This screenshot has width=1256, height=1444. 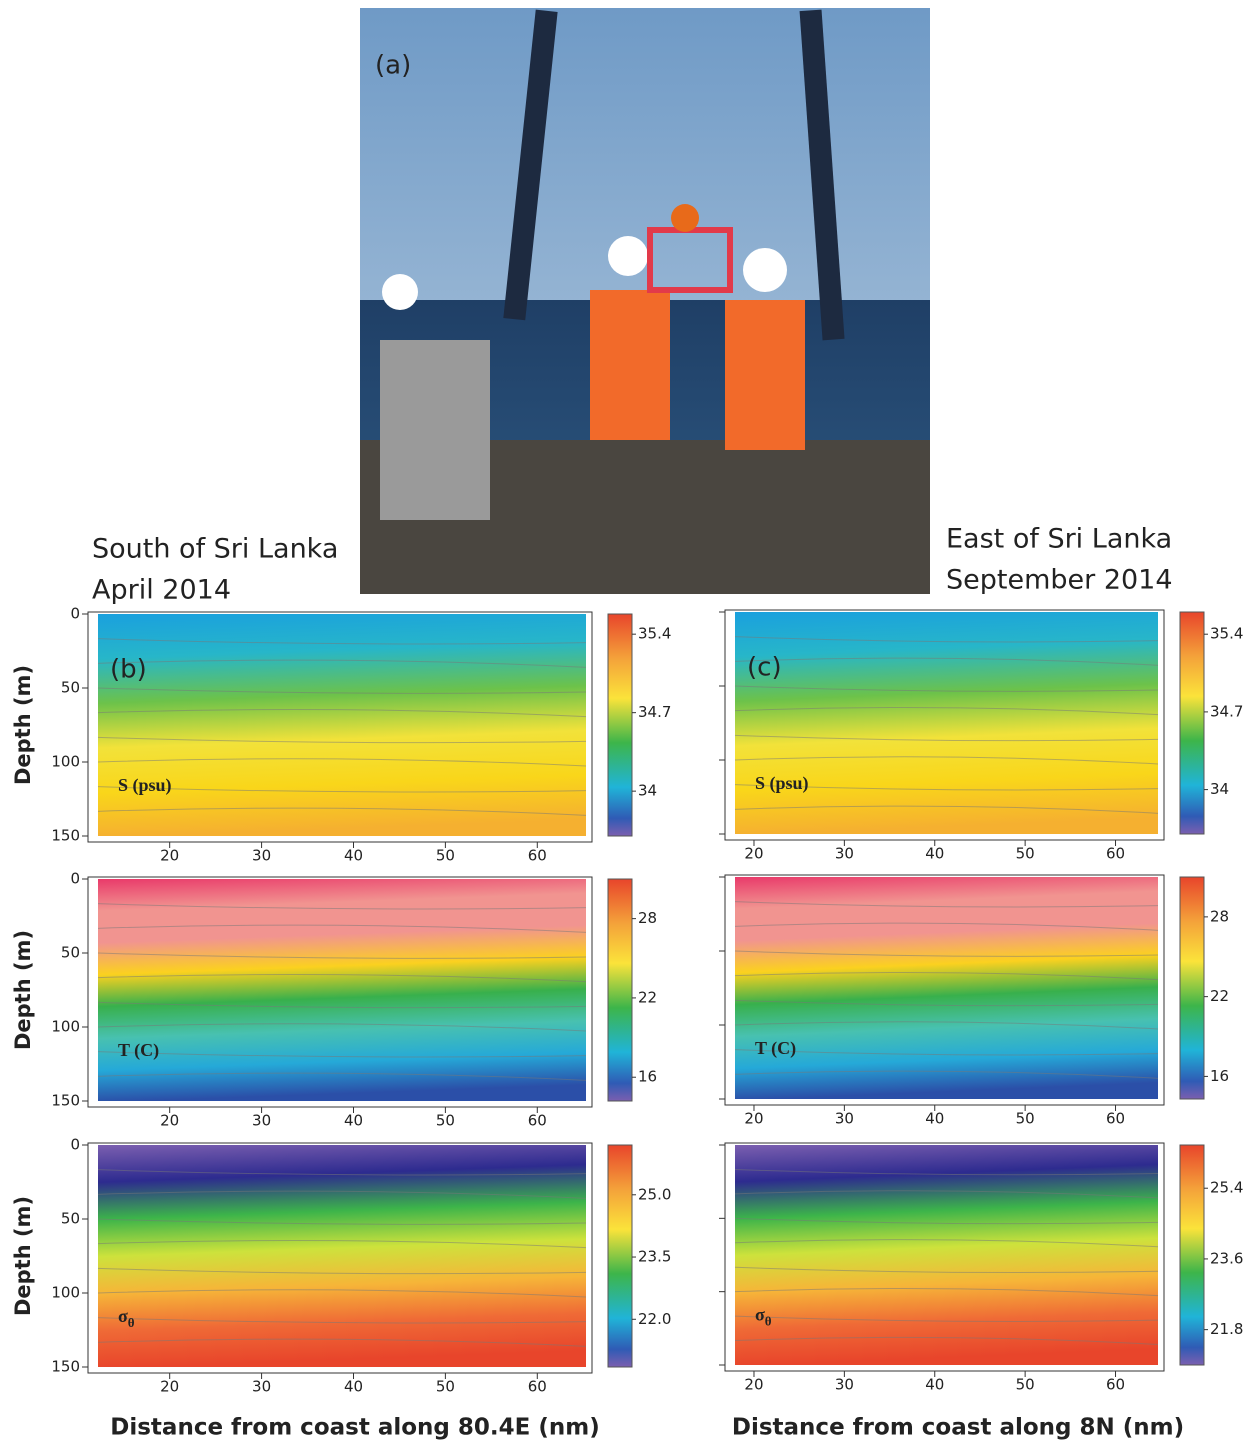 I want to click on variable-label: σθ, so click(x=763, y=1317).